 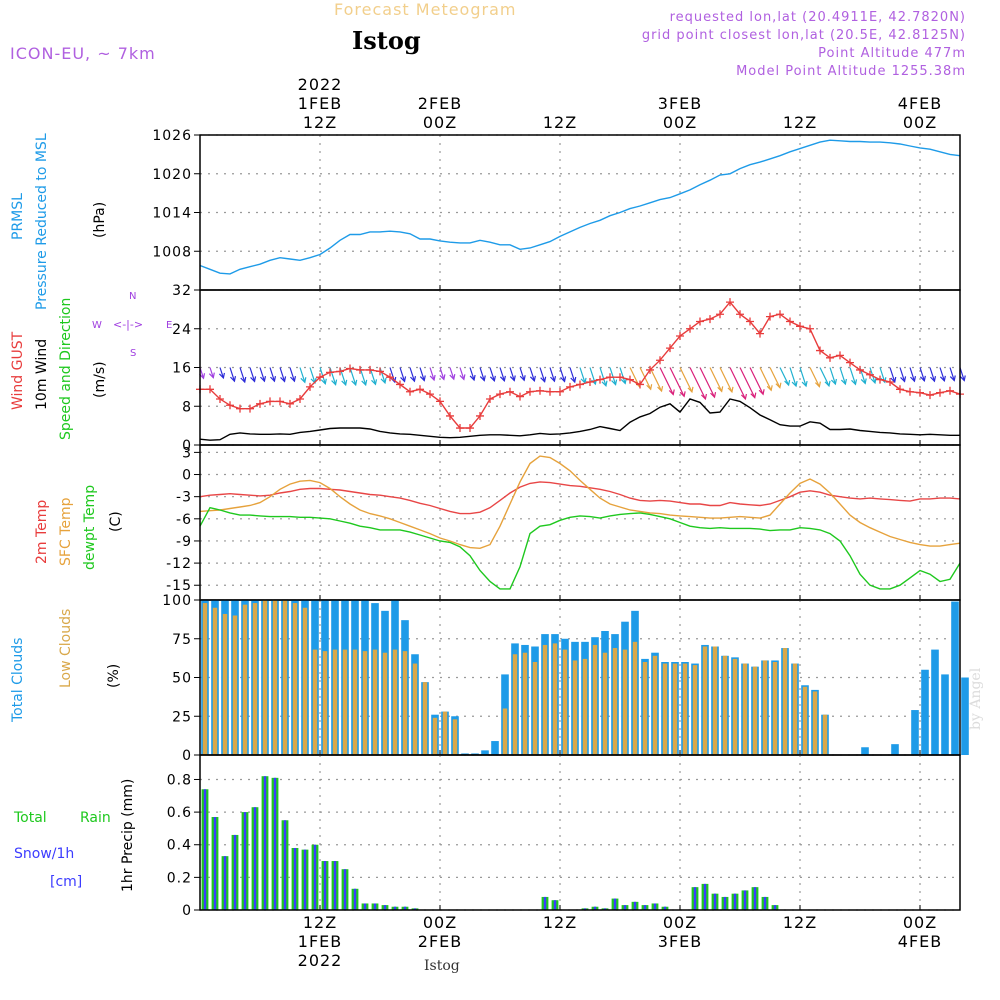 What do you see at coordinates (440, 122) in the screenshot?
I see `top-time-label: 00Z` at bounding box center [440, 122].